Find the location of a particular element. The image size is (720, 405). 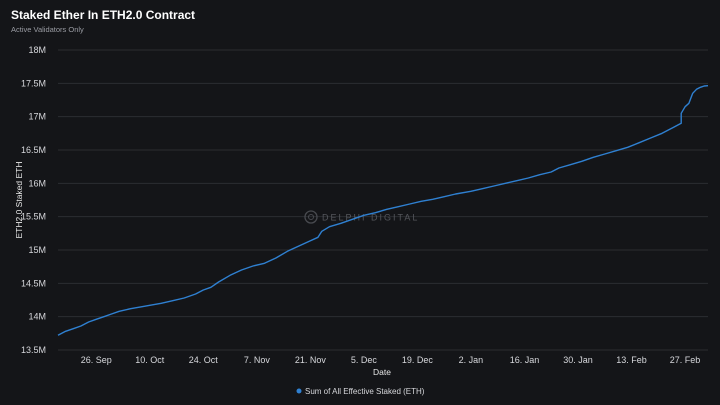

x-tick-label: 2. Jan is located at coordinates (471, 360).